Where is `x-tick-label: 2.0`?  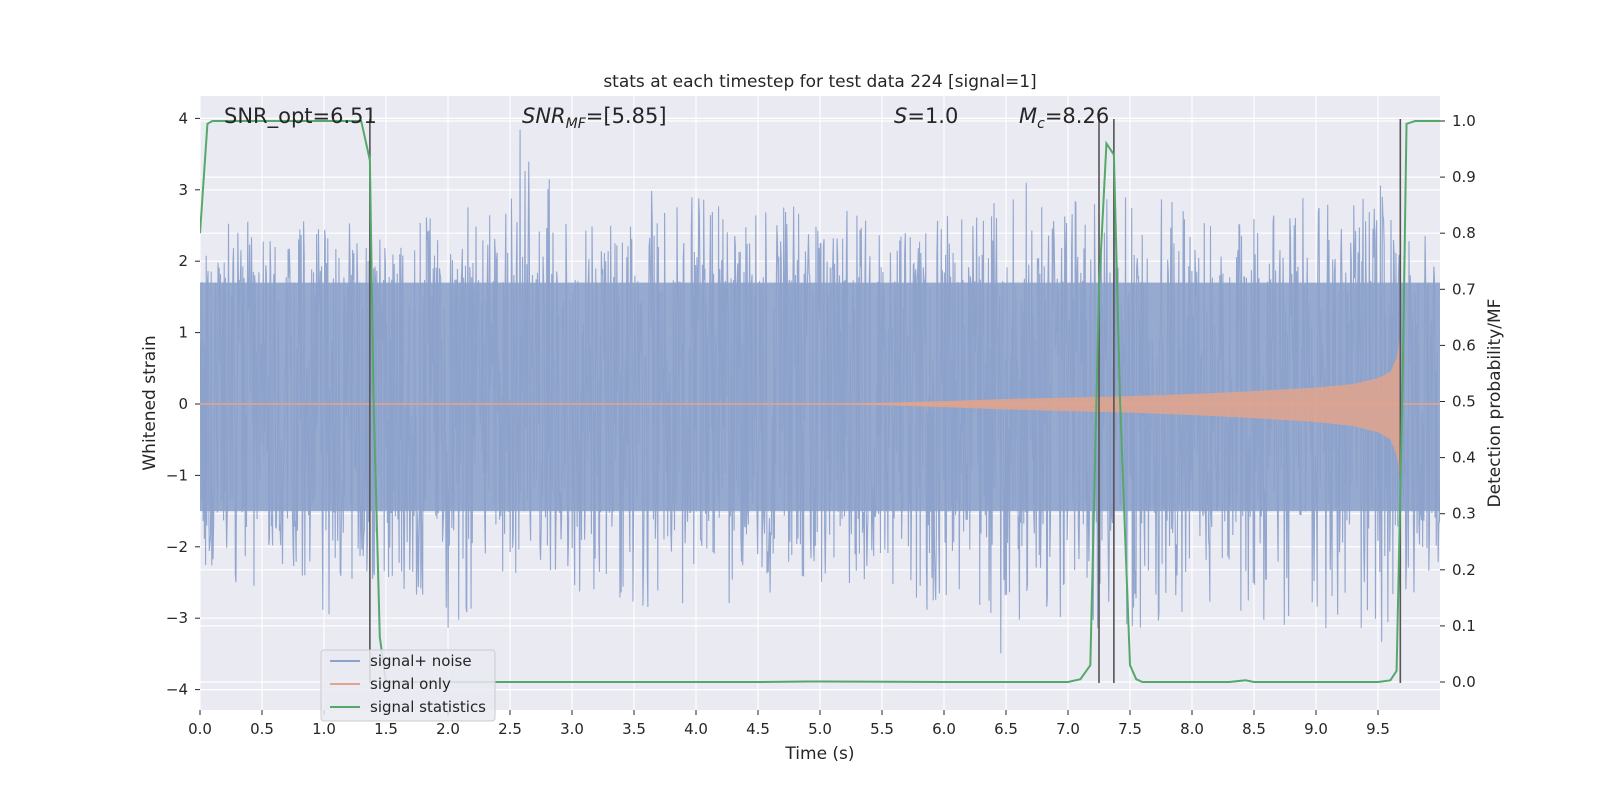 x-tick-label: 2.0 is located at coordinates (448, 729).